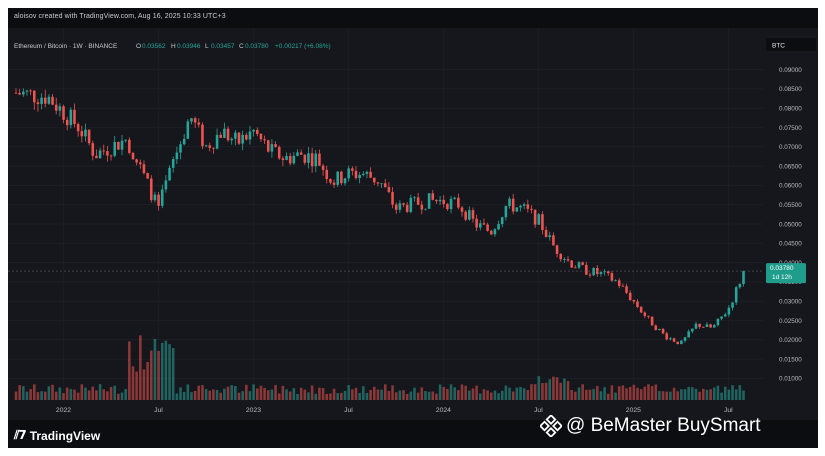 The width and height of the screenshot is (825, 456). What do you see at coordinates (790, 70) in the screenshot?
I see `y-tick-label: 0.09000` at bounding box center [790, 70].